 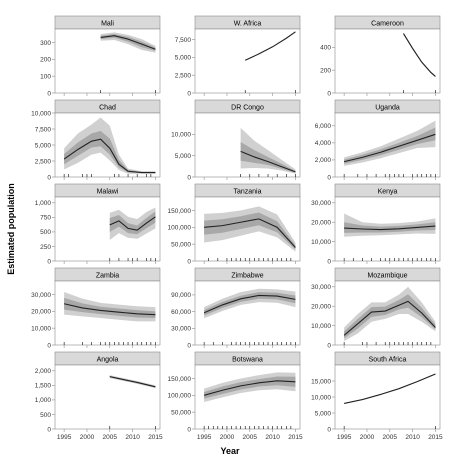 I want to click on y-tick-label: 400, so click(x=325, y=48).